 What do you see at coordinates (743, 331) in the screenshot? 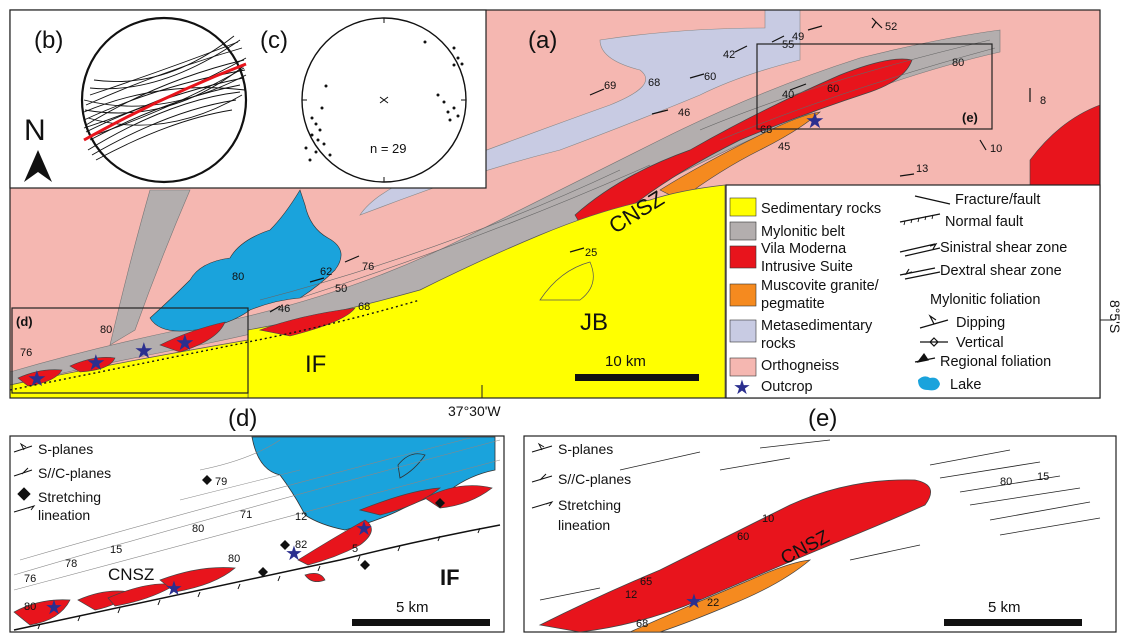
I see `legend-swatch-metasedimentary` at bounding box center [743, 331].